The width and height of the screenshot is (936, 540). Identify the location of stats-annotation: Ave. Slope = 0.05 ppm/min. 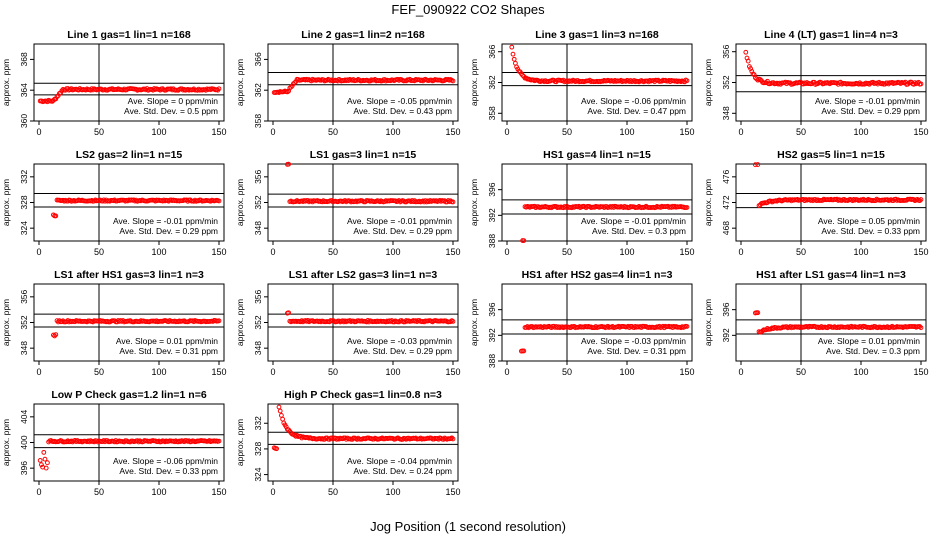
(869, 221).